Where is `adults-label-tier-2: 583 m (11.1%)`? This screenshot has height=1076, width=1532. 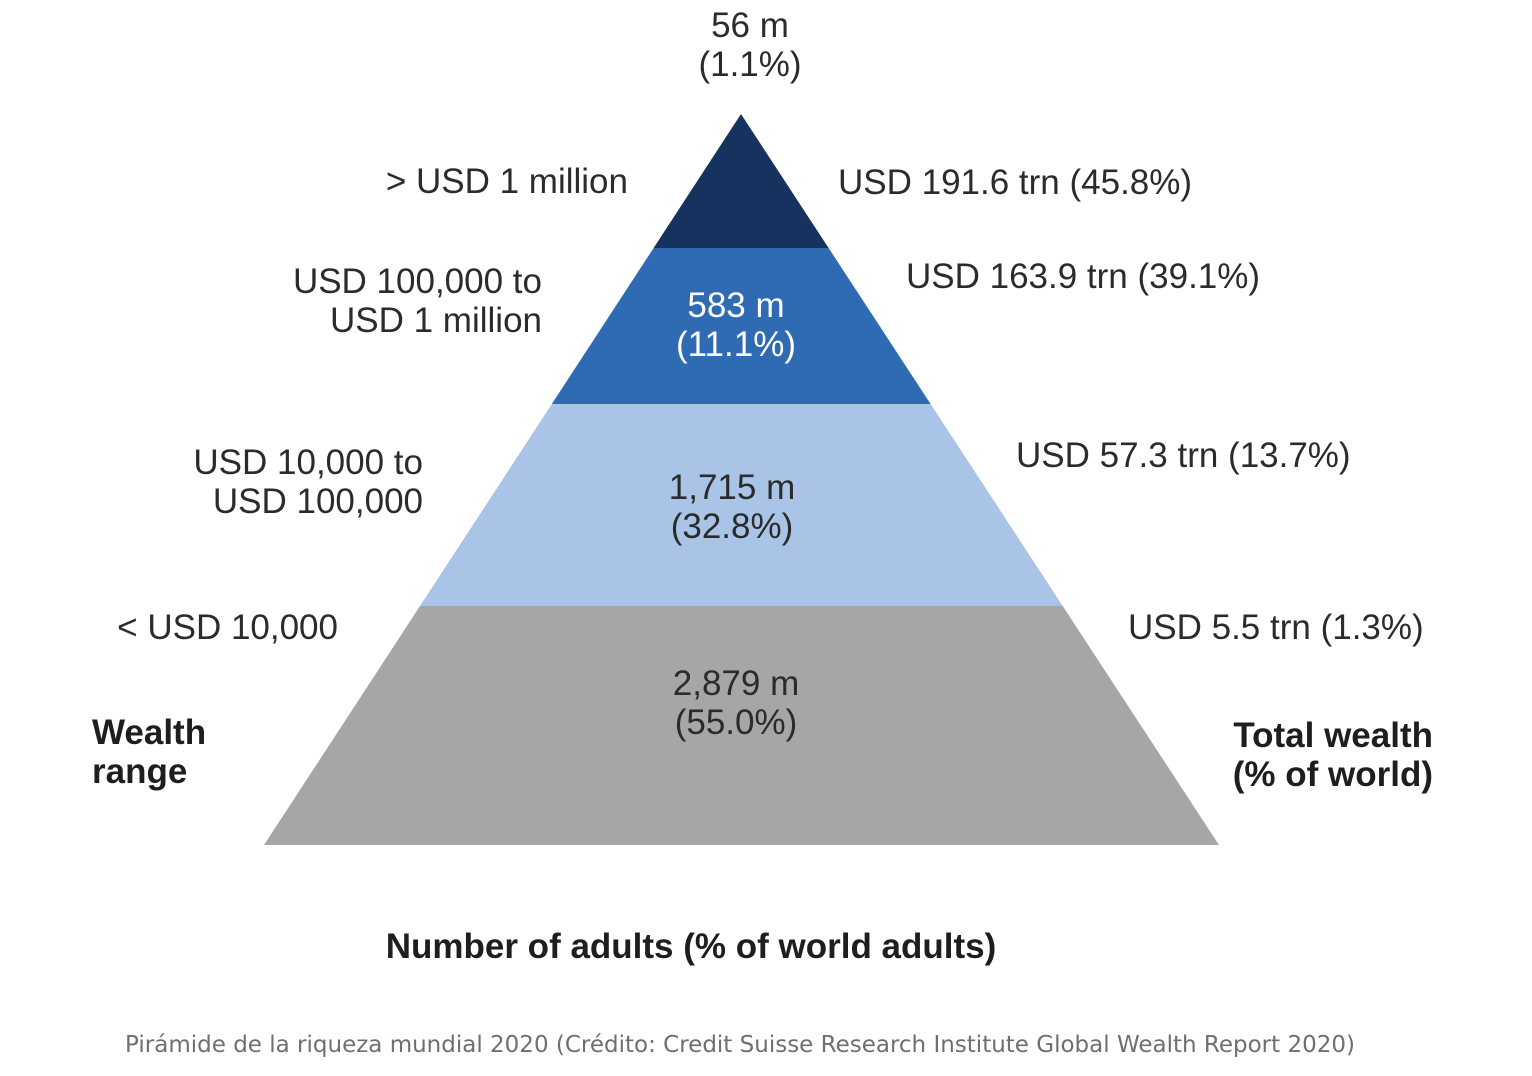 adults-label-tier-2: 583 m (11.1%) is located at coordinates (736, 325).